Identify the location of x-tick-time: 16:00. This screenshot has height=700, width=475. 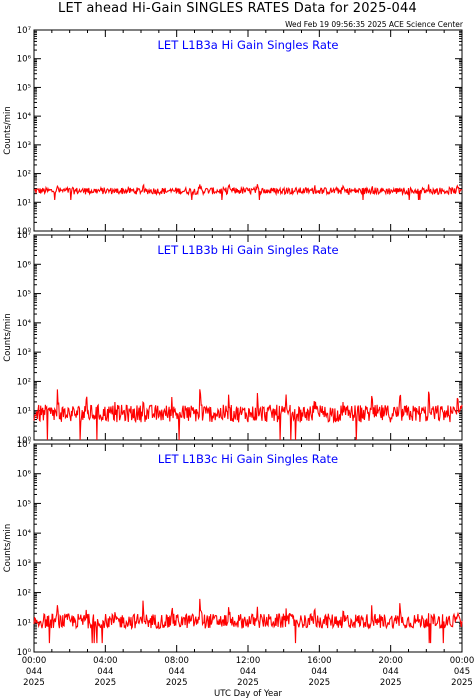
(319, 661).